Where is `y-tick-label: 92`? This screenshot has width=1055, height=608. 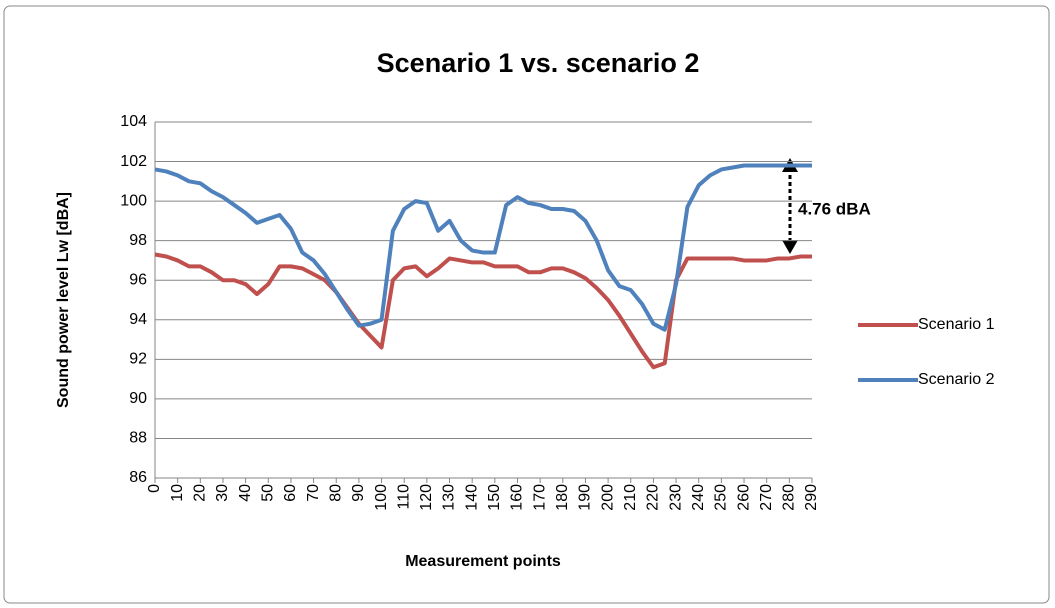 y-tick-label: 92 is located at coordinates (138, 359).